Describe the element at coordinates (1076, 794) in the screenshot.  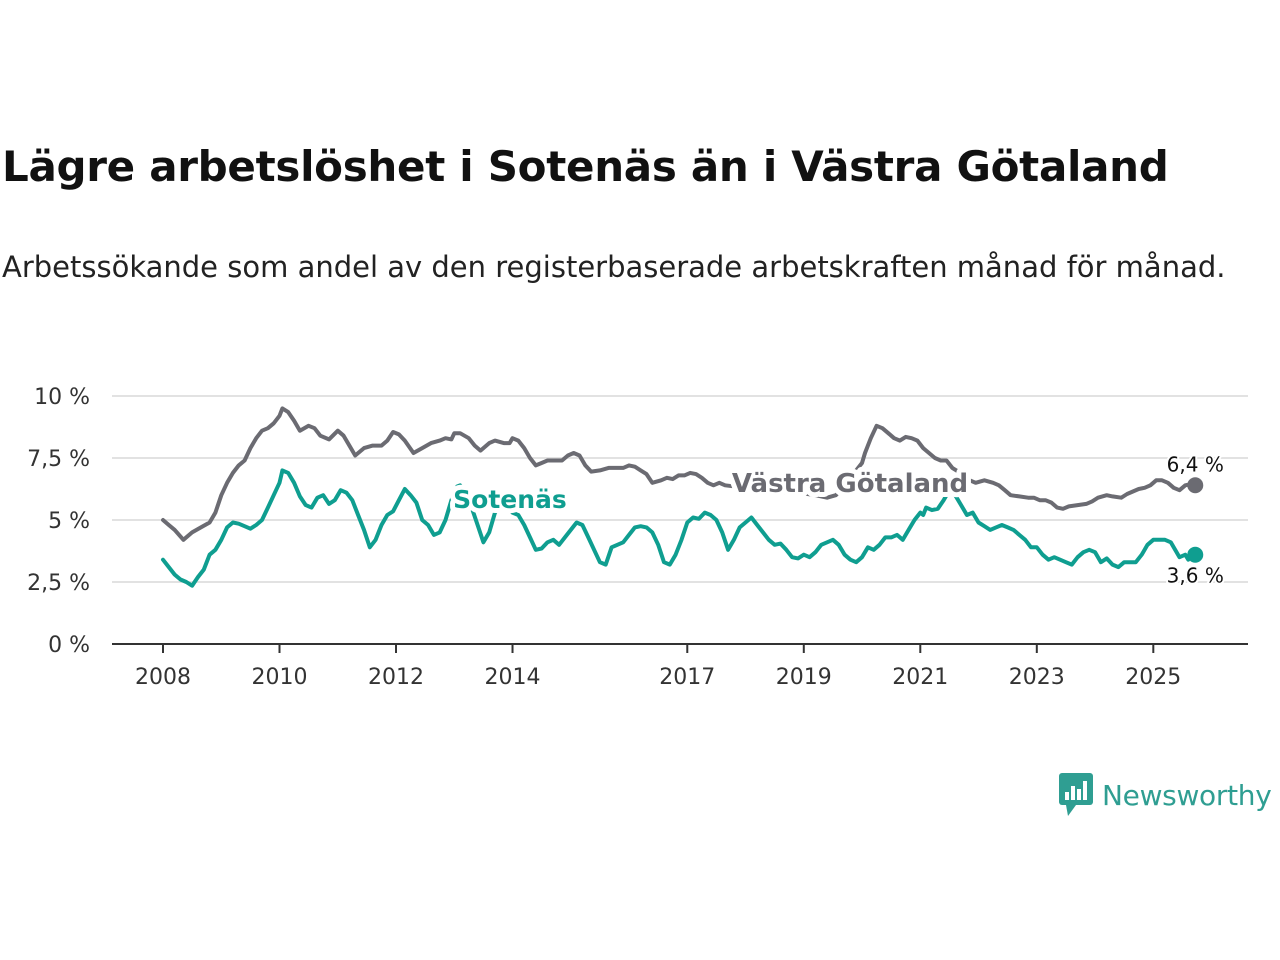
I see `newsworthy-icon` at that location.